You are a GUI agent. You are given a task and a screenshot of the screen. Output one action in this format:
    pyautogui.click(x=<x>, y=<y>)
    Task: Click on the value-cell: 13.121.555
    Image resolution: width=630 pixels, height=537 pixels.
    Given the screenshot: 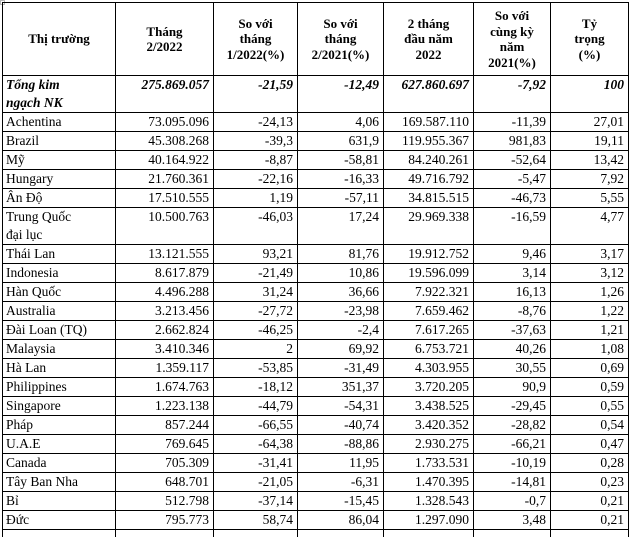 What is the action you would take?
    pyautogui.click(x=164, y=254)
    